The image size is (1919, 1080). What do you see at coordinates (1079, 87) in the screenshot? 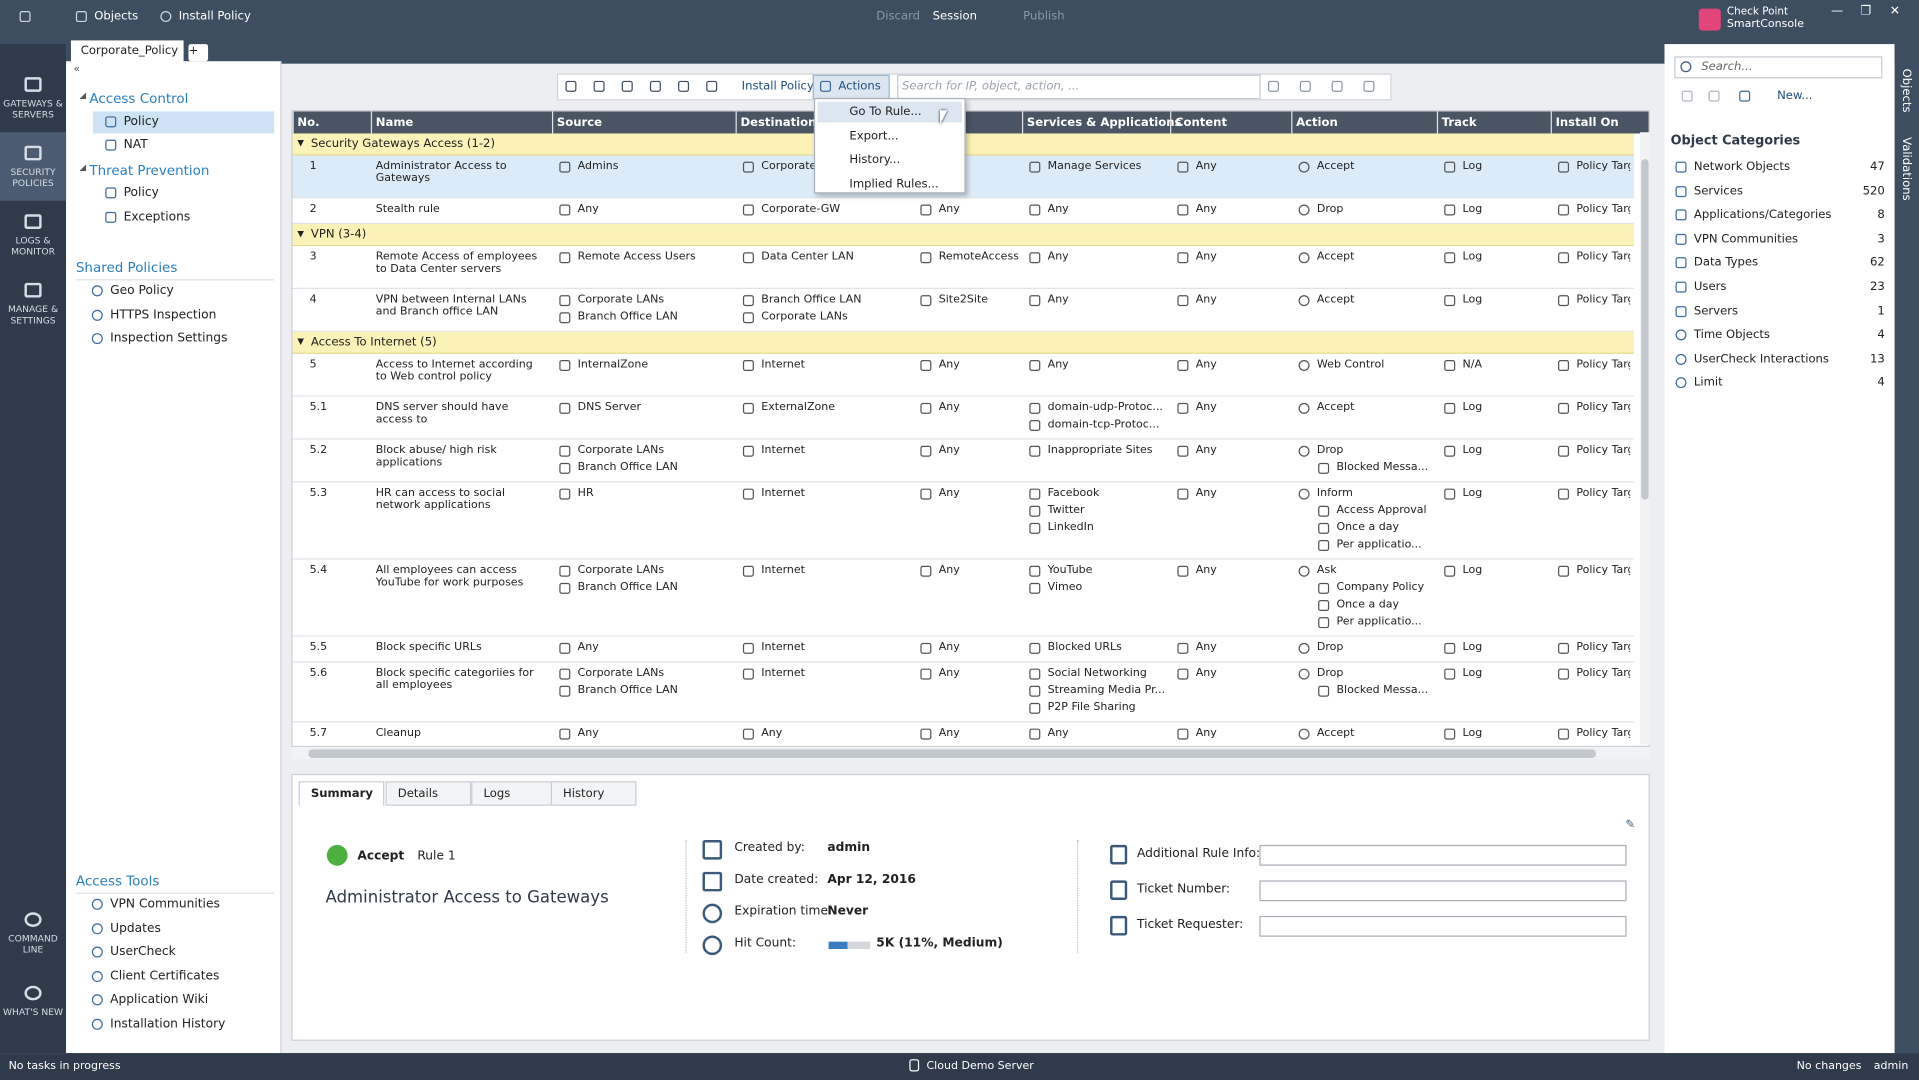
I see `rulebase-search` at bounding box center [1079, 87].